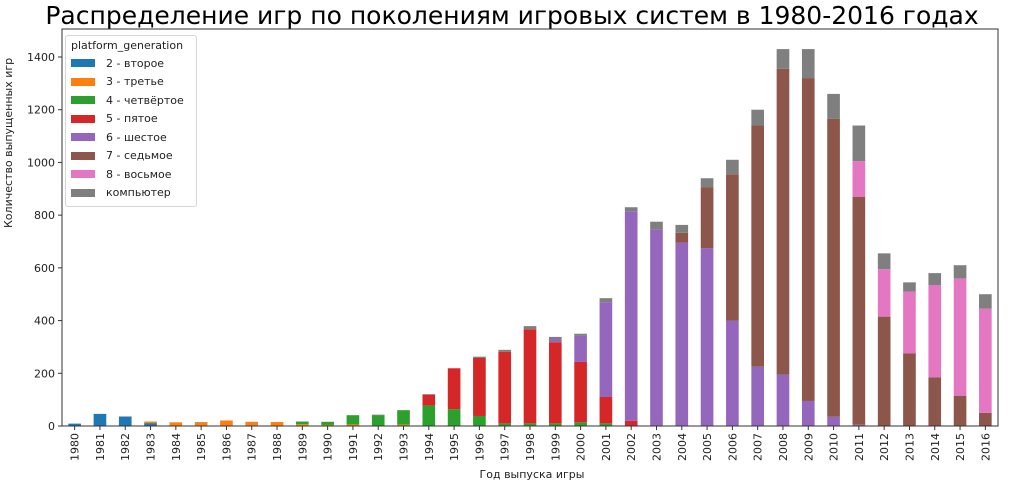 Image resolution: width=1024 pixels, height=485 pixels. What do you see at coordinates (909, 447) in the screenshot?
I see `x-tick-label: 2013` at bounding box center [909, 447].